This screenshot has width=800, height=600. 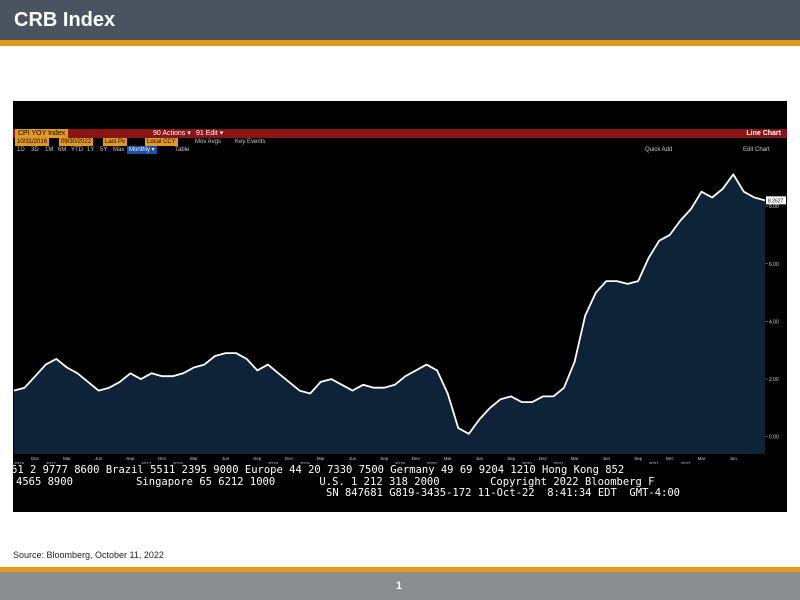 I want to click on y-tick-label: 6.00, so click(x=774, y=265).